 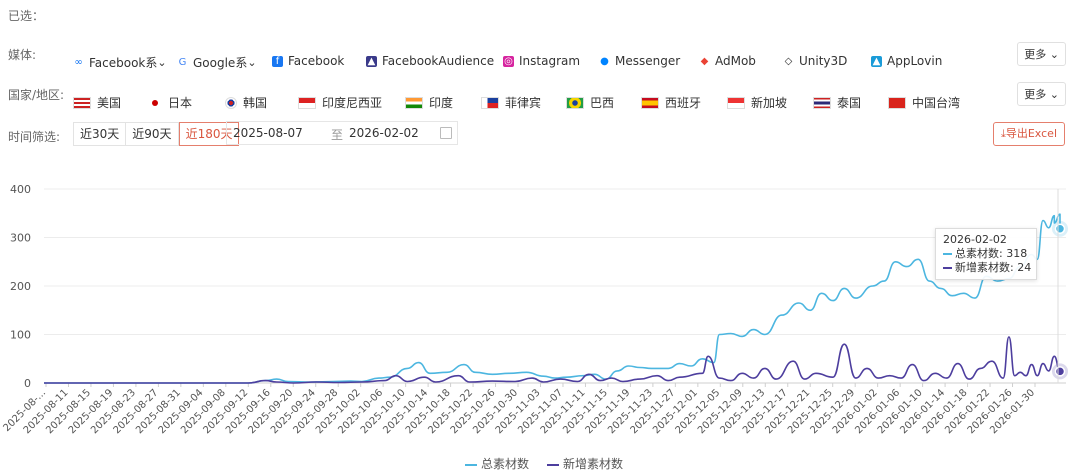 What do you see at coordinates (735, 61) in the screenshot?
I see `media-option-label: AdMob` at bounding box center [735, 61].